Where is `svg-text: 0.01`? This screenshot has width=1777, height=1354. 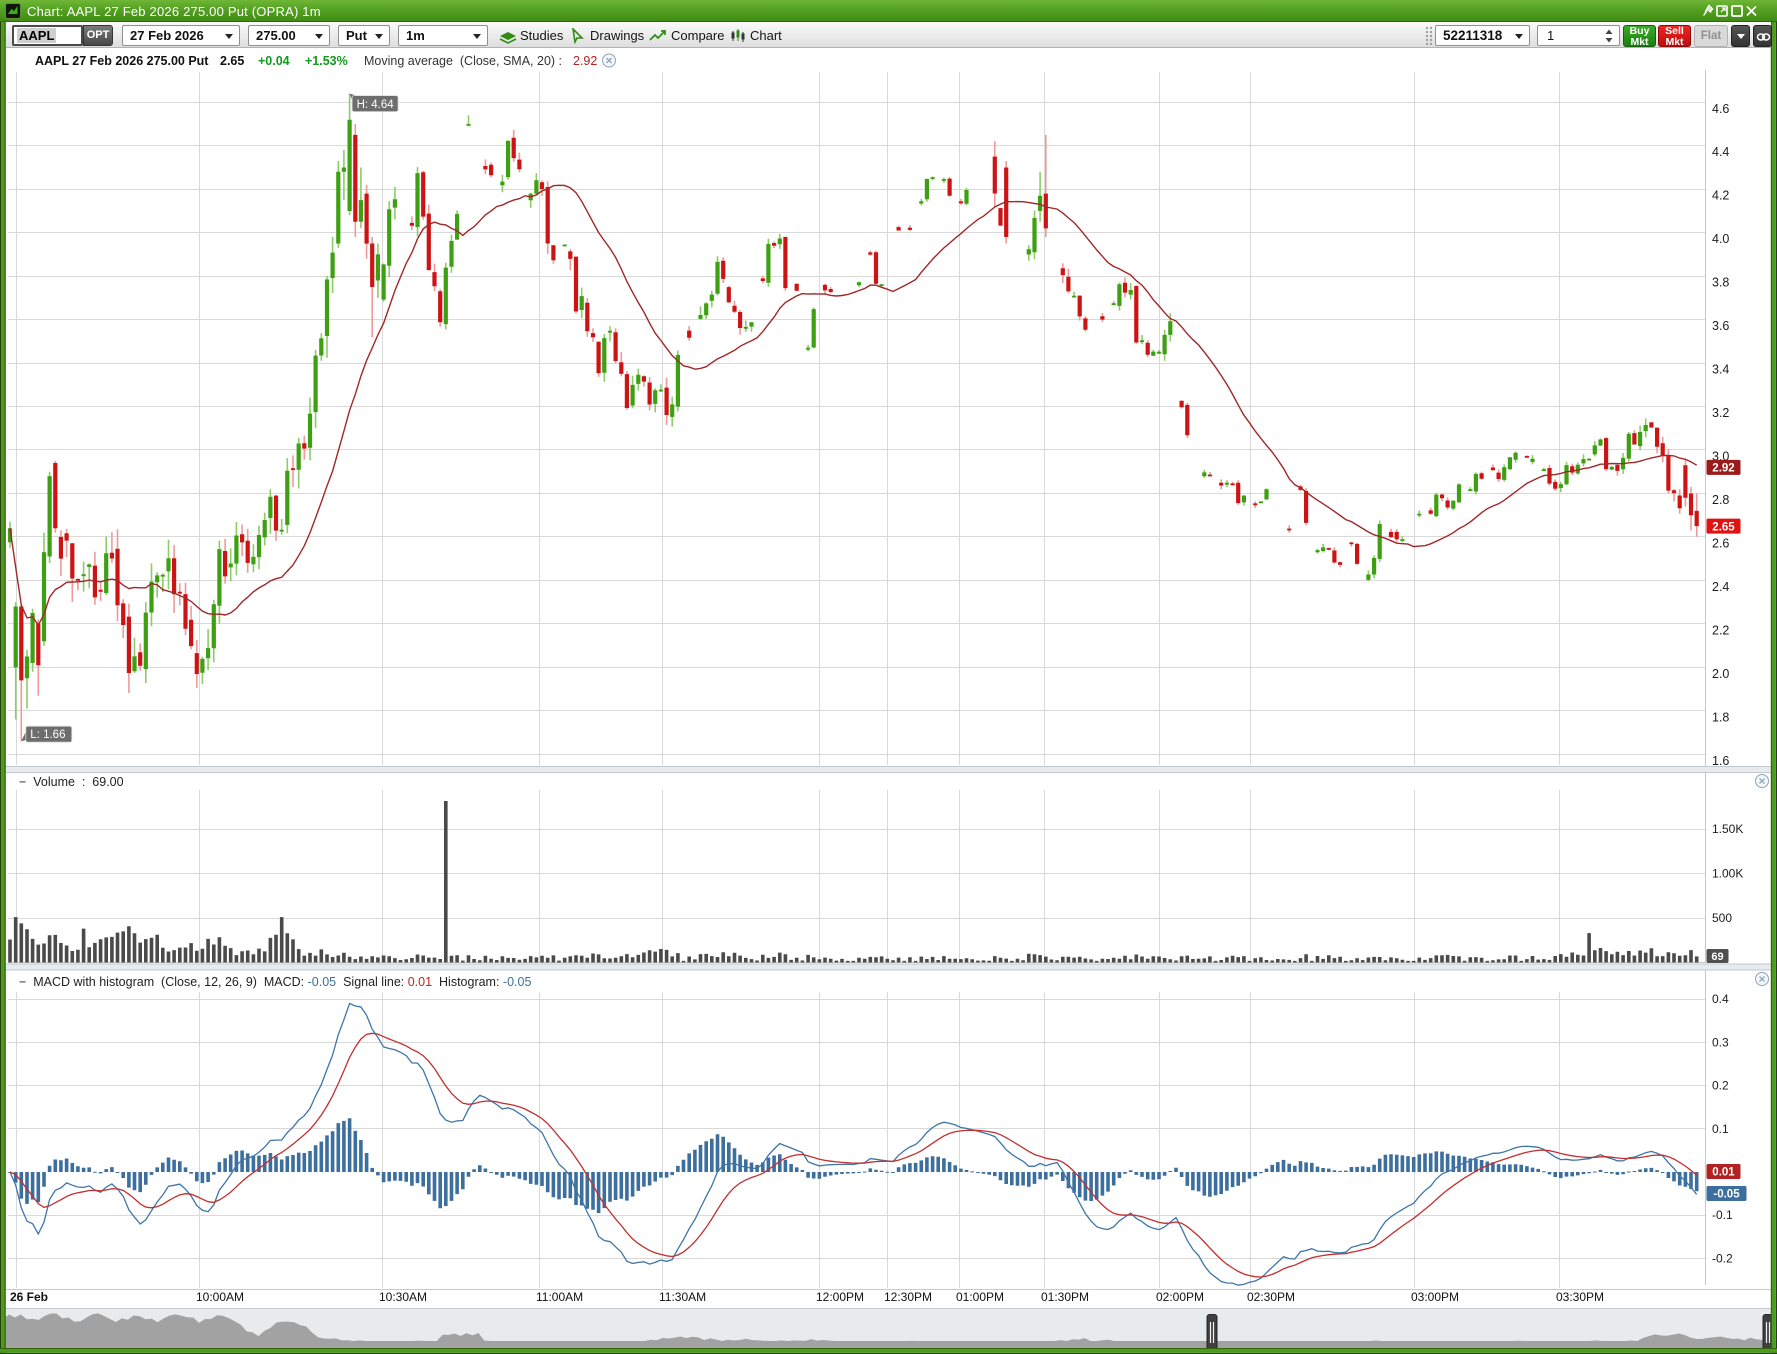
svg-text: 0.01 is located at coordinates (1723, 1173).